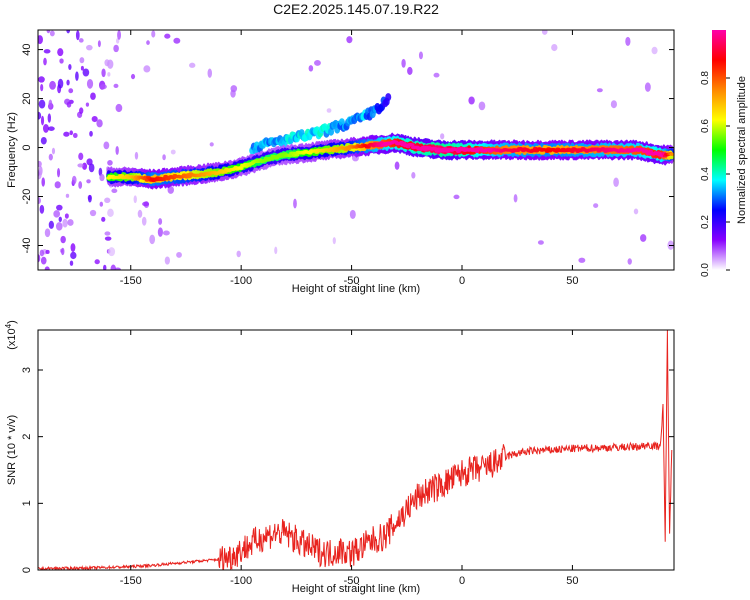 This screenshot has width=750, height=600. I want to click on colorbar-ticks: 0.0 0.2 0.4 0.6 0.8, so click(715, 174).